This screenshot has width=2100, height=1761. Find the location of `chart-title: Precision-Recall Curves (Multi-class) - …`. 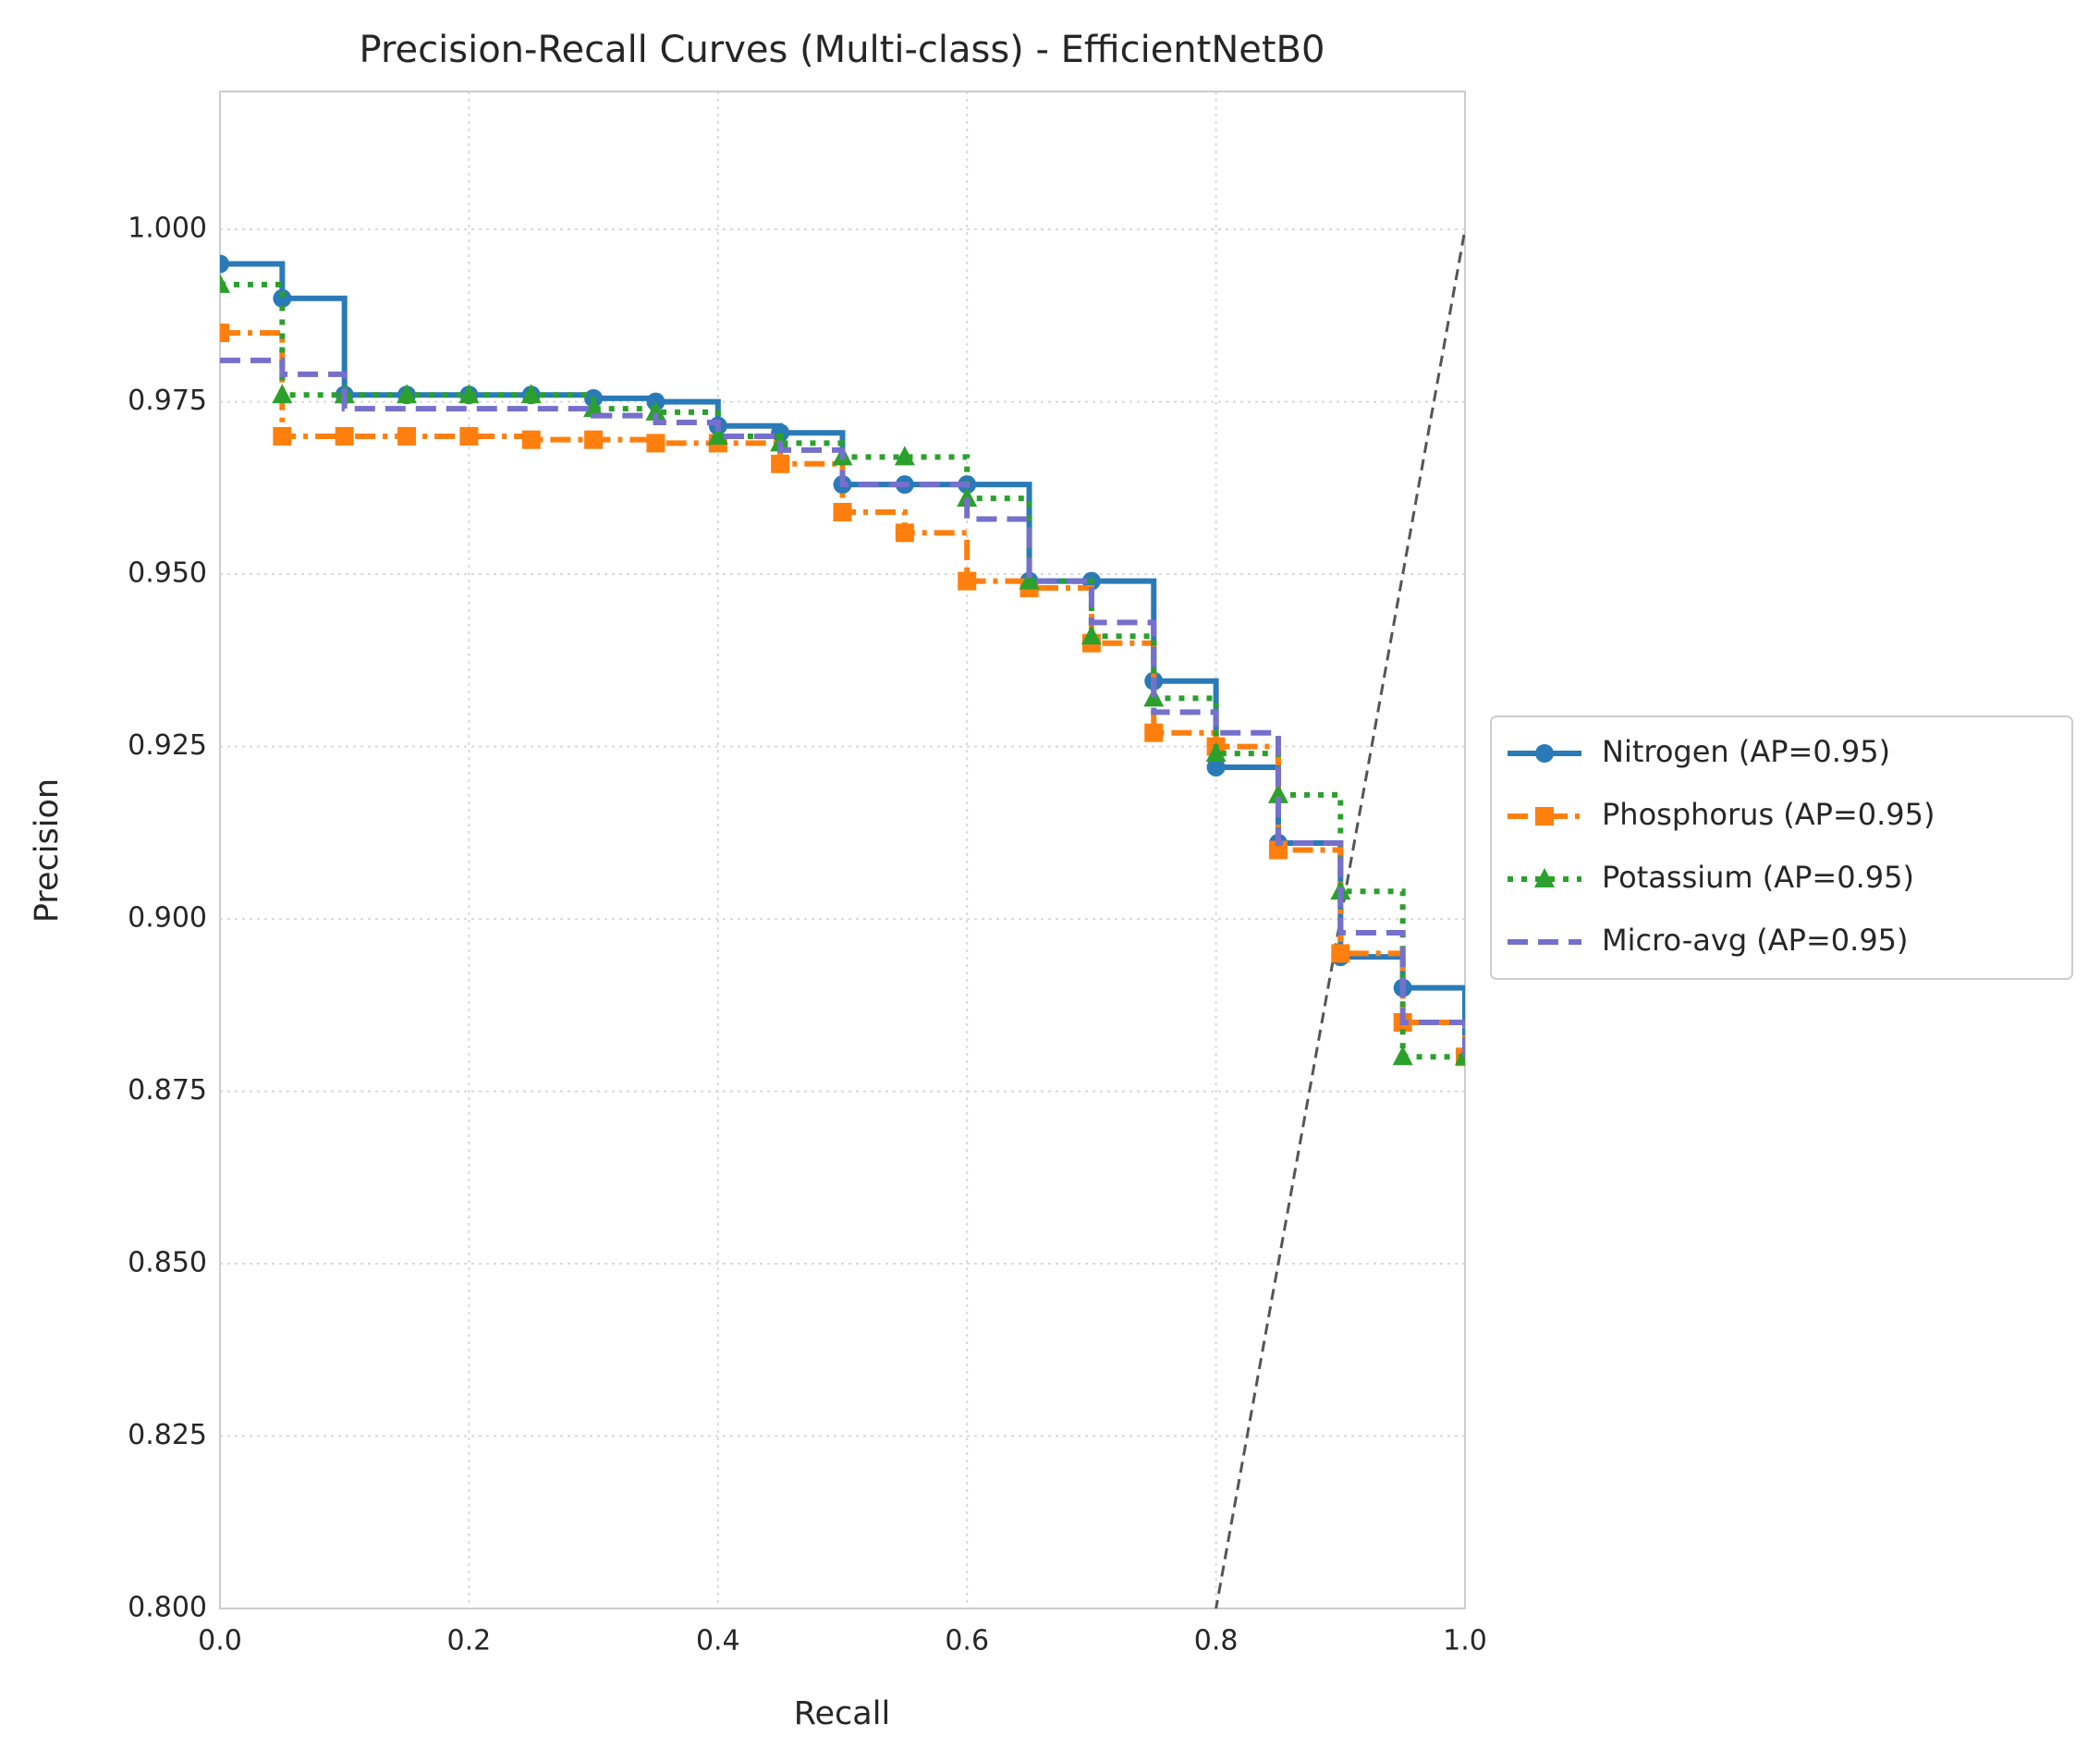

chart-title: Precision-Recall Curves (Multi-class) - … is located at coordinates (843, 50).